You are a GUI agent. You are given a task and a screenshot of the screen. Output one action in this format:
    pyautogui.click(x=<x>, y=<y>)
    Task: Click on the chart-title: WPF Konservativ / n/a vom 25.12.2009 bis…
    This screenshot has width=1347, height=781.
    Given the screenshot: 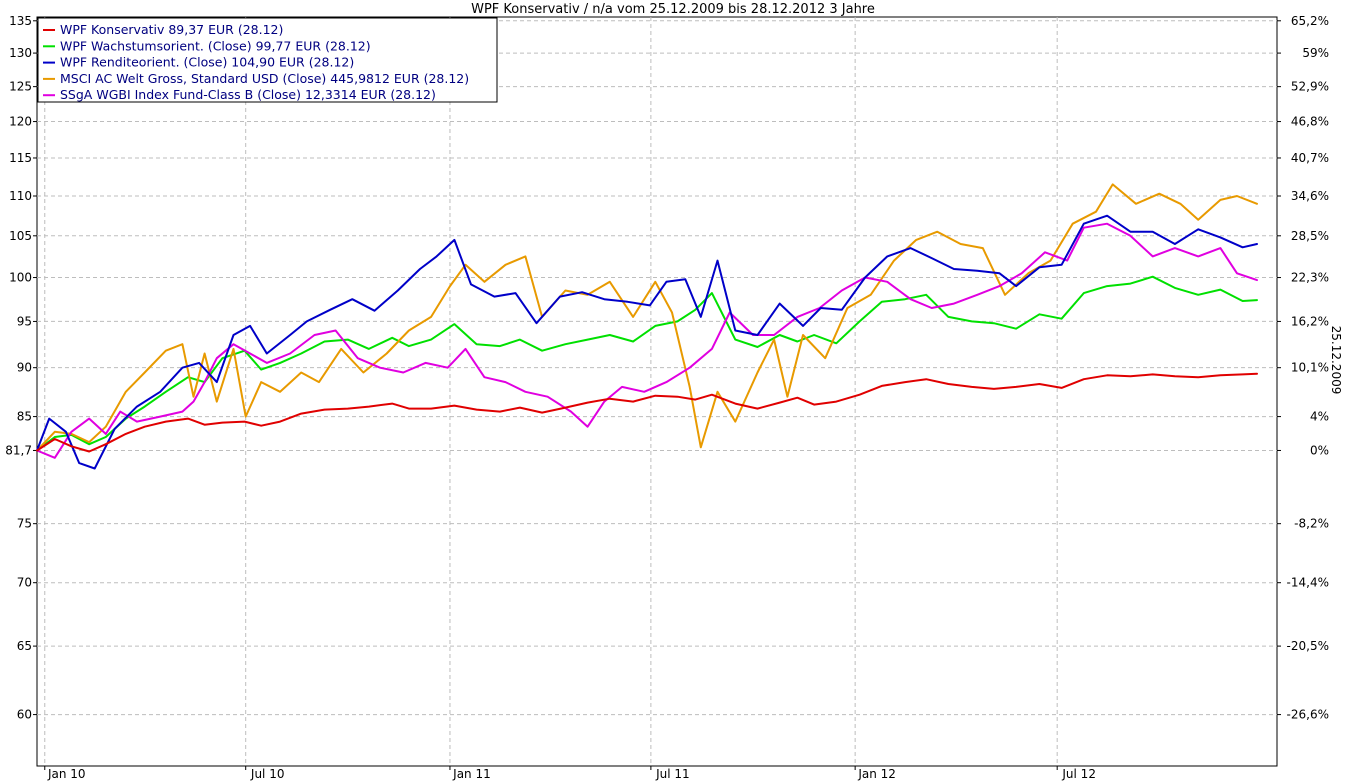 What is the action you would take?
    pyautogui.click(x=673, y=9)
    